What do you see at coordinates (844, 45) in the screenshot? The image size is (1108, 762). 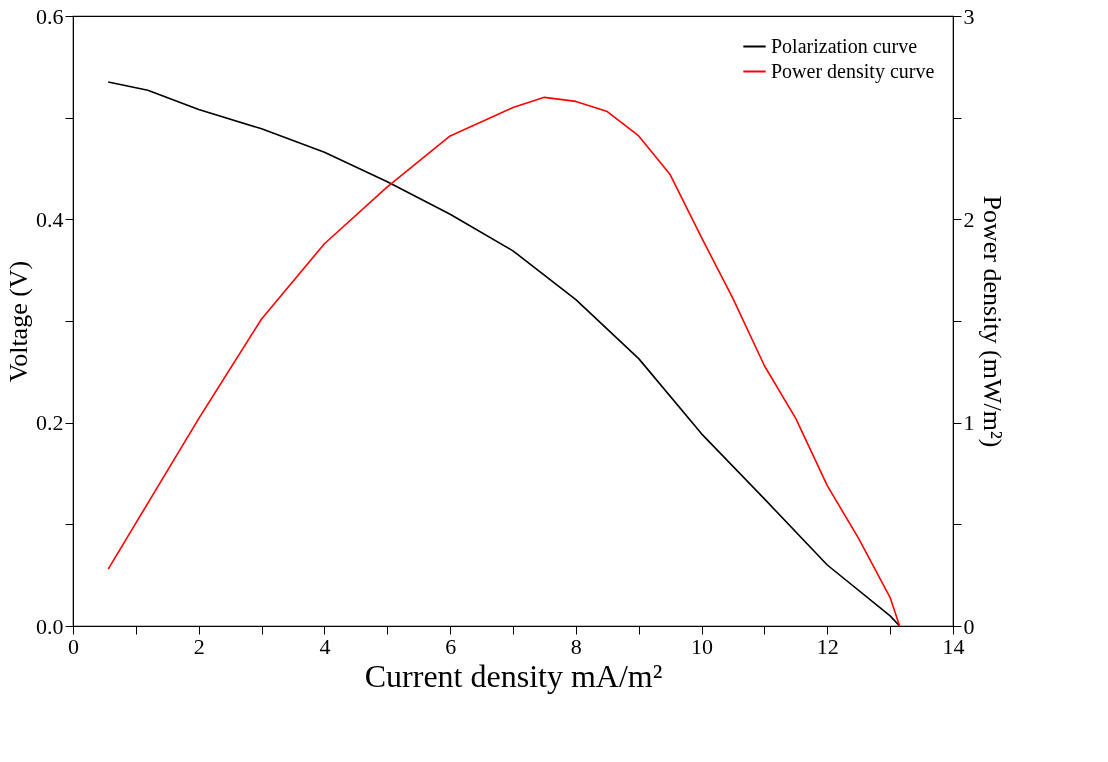 I see `legend-label: Polarization curve` at bounding box center [844, 45].